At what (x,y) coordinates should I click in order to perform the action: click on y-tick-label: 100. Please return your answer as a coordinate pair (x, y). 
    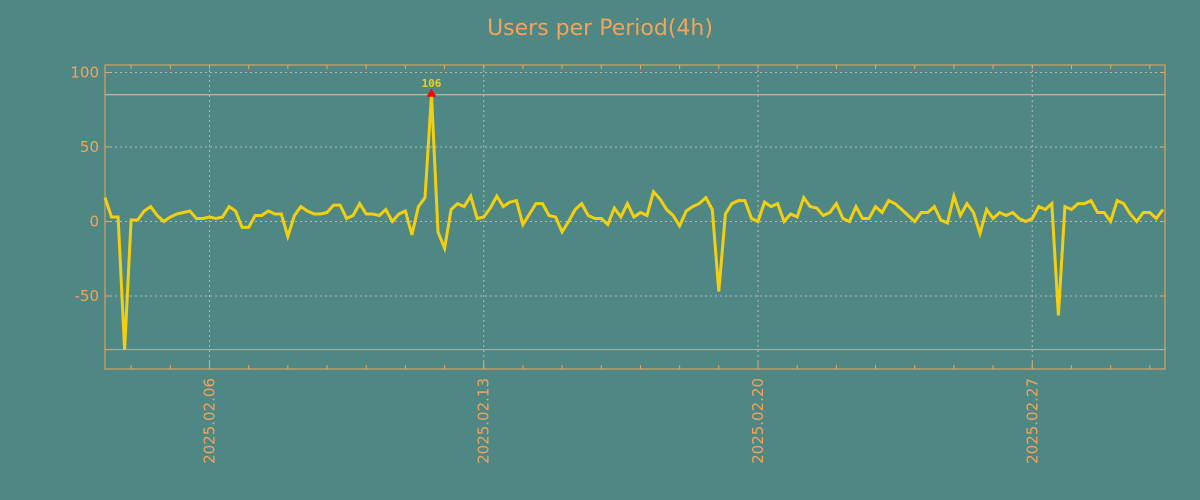
    Looking at the image, I should click on (84, 72).